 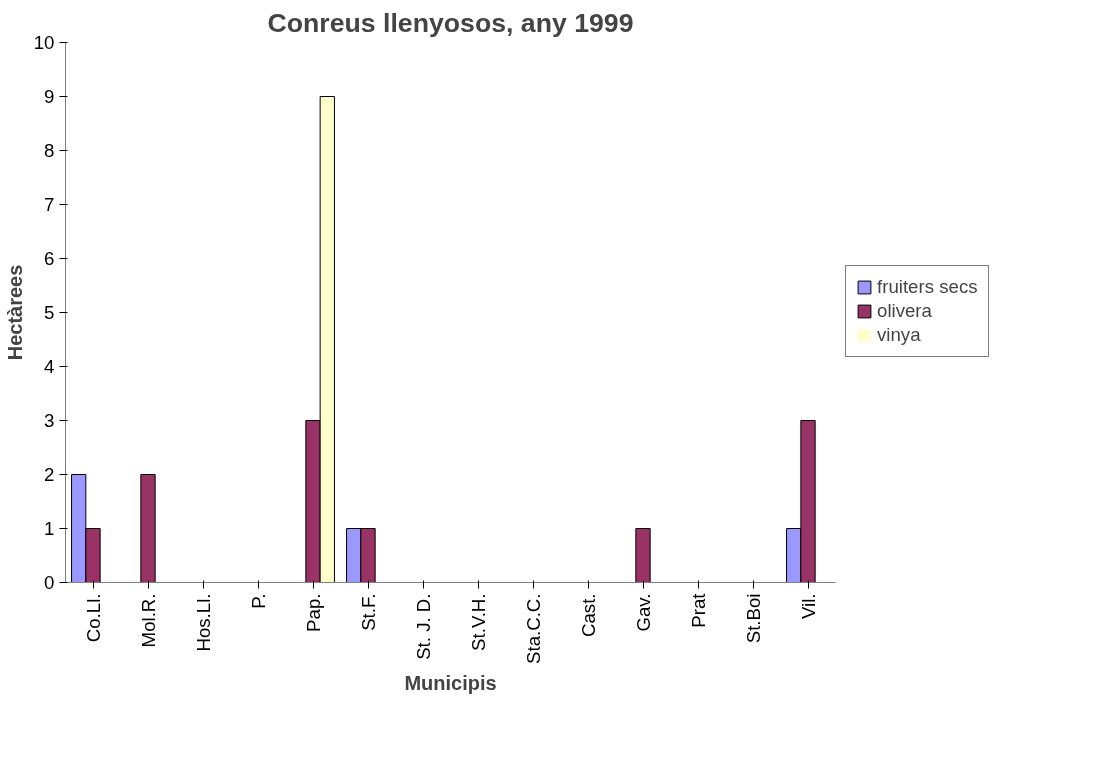 What do you see at coordinates (148, 620) in the screenshot?
I see `x-tick-label: Mol.R.` at bounding box center [148, 620].